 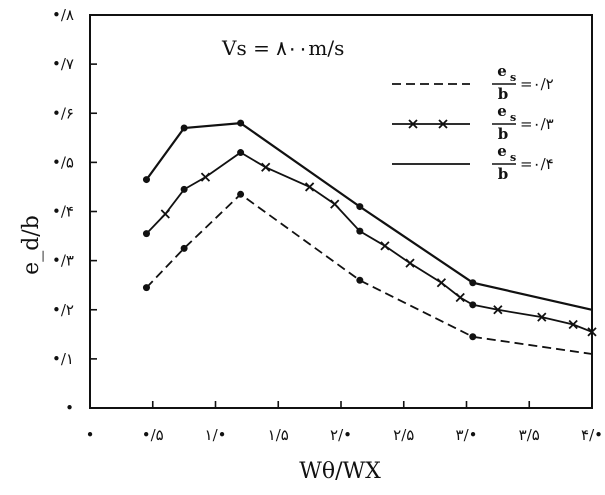 I want to click on legend-entry-es_04: e sb =۰/۴, so click(x=473, y=162).